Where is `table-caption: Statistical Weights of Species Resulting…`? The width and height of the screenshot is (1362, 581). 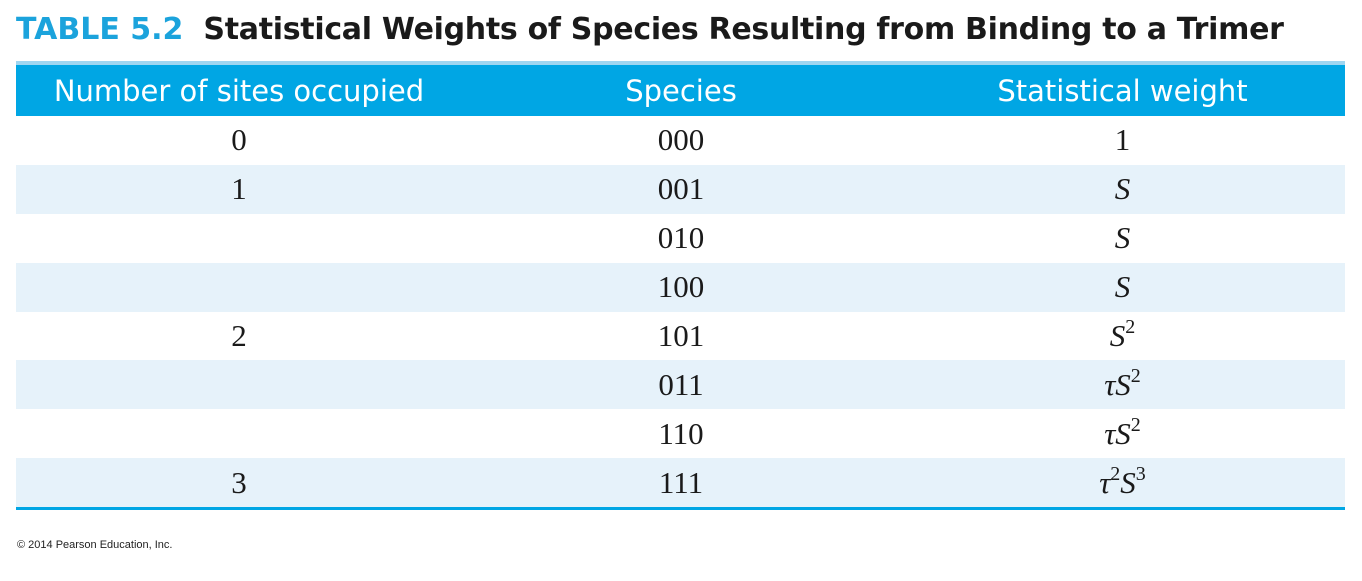 table-caption: Statistical Weights of Species Resulting… is located at coordinates (743, 29).